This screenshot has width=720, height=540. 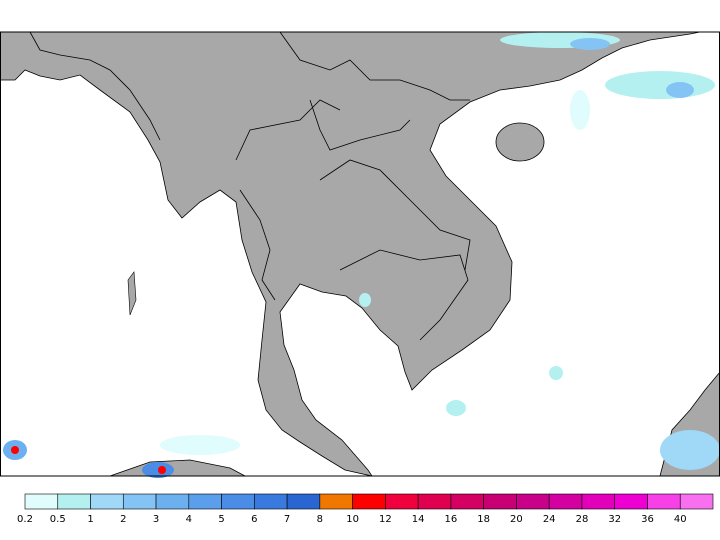 What do you see at coordinates (582, 519) in the screenshot?
I see `colorbar-tick-label: 28` at bounding box center [582, 519].